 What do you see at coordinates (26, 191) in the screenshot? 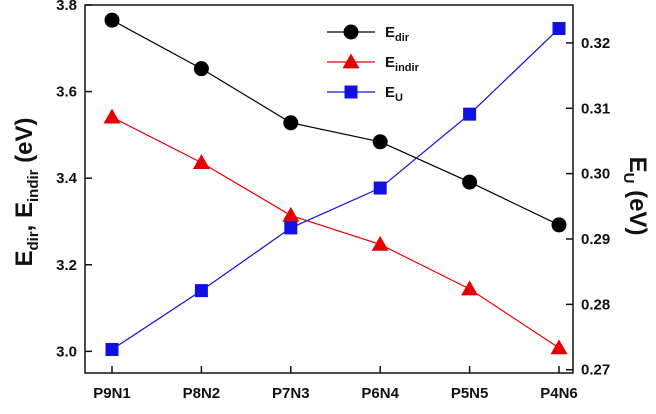
I see `left-axis-title: Edir, Eindir (eV)` at bounding box center [26, 191].